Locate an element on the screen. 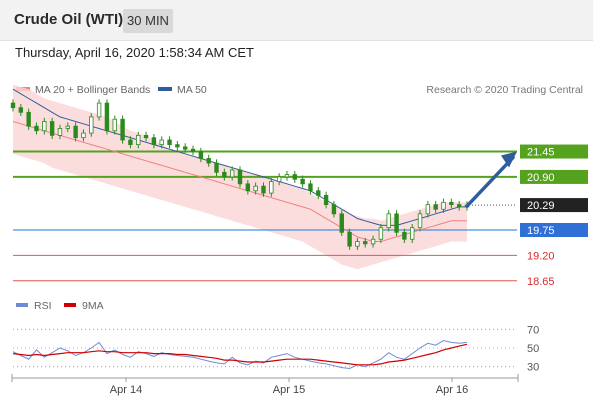 The height and width of the screenshot is (407, 593). x-tick-label-2: Apr 16 is located at coordinates (452, 390).